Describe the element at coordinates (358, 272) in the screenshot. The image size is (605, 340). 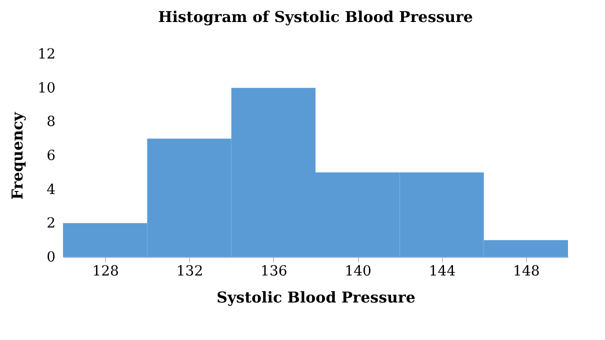
I see `x-tick-label: 140` at that location.